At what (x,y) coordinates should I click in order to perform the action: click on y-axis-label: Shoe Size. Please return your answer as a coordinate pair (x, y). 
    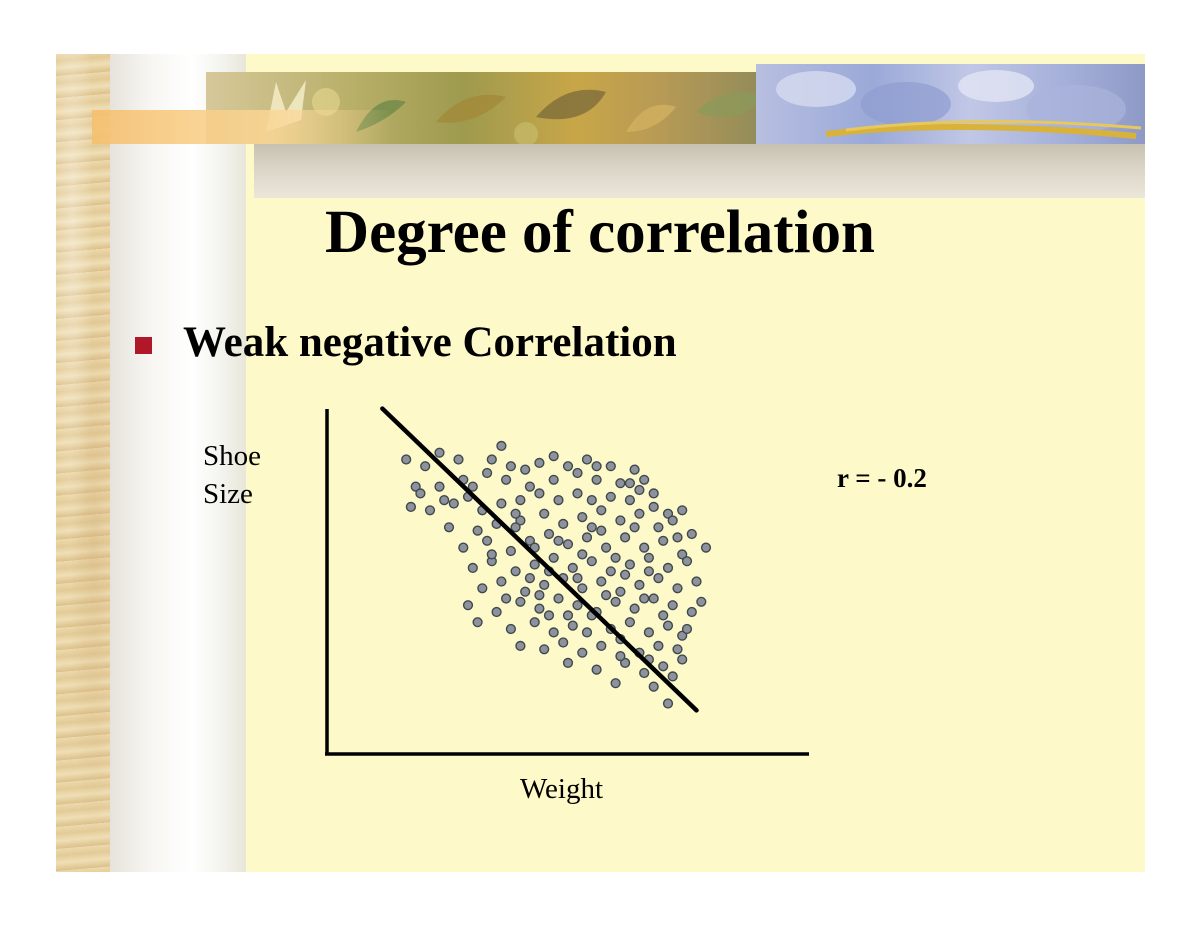
    Looking at the image, I should click on (232, 475).